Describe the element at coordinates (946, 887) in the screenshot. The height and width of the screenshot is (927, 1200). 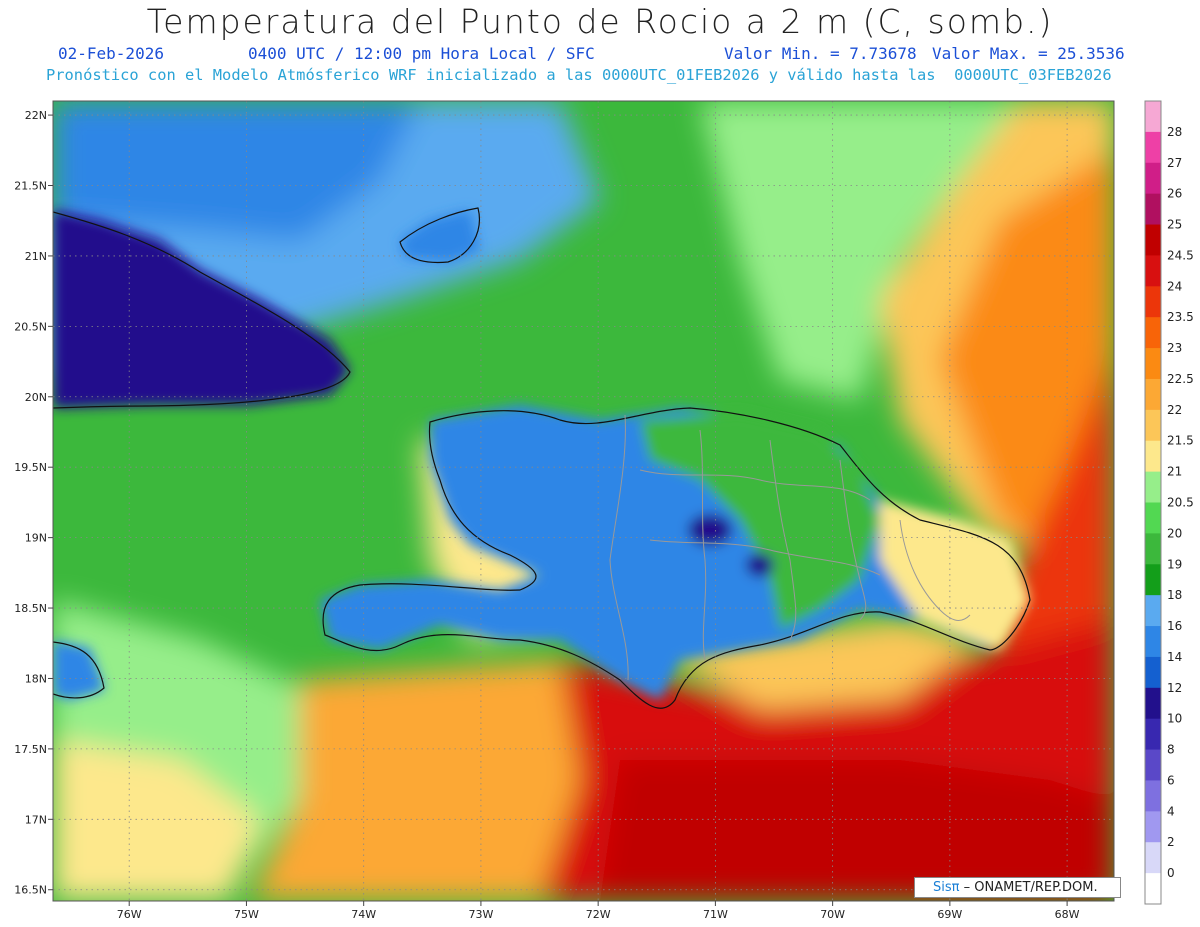
I see `sispi-logo-text: Sisπ` at that location.